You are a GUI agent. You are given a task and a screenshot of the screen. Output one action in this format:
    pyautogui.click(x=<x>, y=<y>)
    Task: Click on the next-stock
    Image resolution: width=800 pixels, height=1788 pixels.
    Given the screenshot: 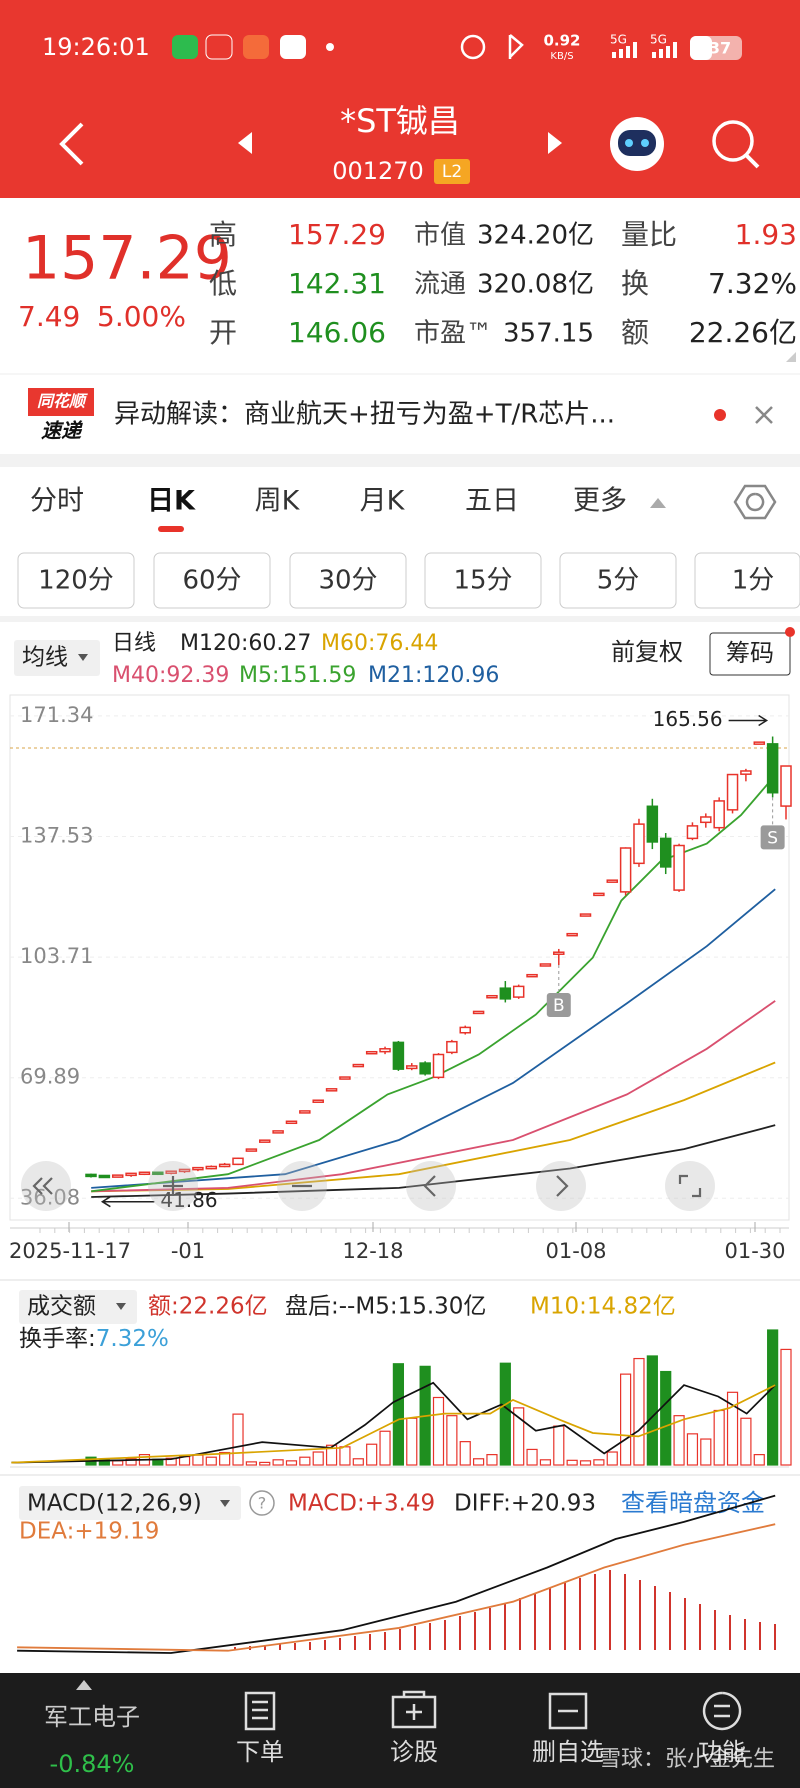 What is the action you would take?
    pyautogui.click(x=555, y=143)
    